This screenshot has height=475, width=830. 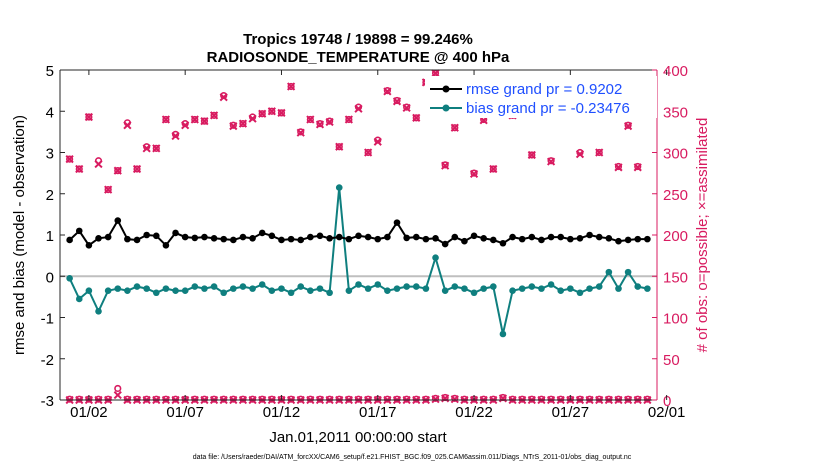 What do you see at coordinates (671, 360) in the screenshot?
I see `y-right-tick-label: 50` at bounding box center [671, 360].